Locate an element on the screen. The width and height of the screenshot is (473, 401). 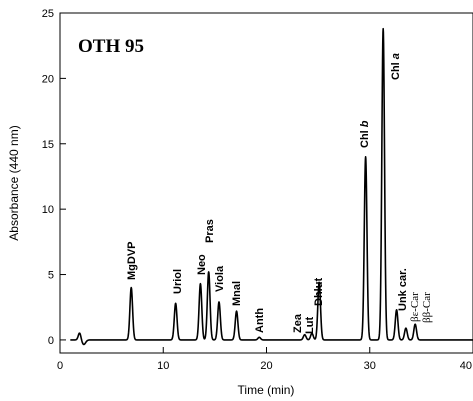
y-tick-label: 0 is located at coordinates (51, 341).